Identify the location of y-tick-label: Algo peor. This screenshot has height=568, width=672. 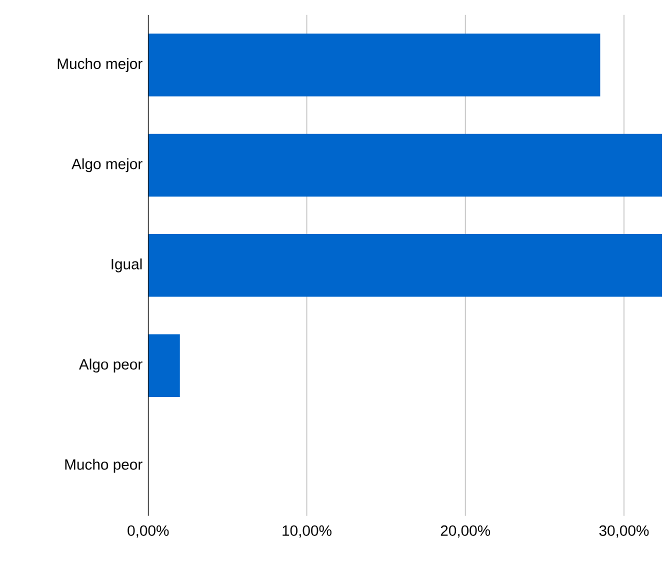
(110, 365).